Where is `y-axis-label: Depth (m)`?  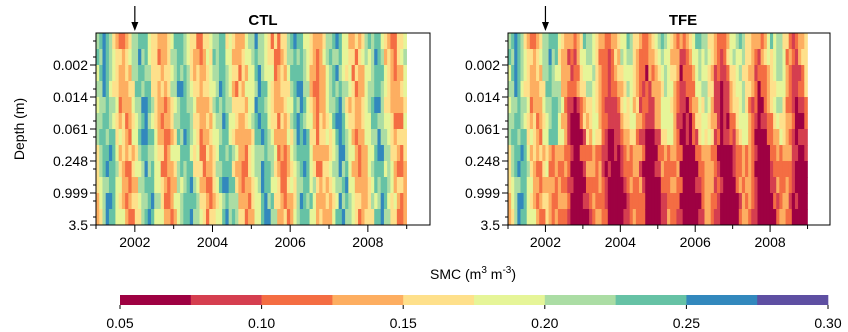 y-axis-label: Depth (m) is located at coordinates (19, 129).